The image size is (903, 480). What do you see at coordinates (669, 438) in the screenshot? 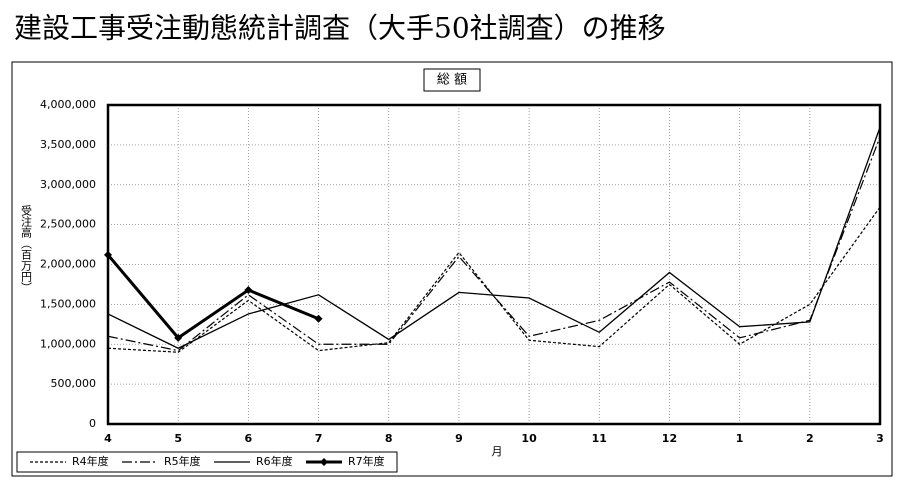
I see `x-tick-label: 12` at bounding box center [669, 438].